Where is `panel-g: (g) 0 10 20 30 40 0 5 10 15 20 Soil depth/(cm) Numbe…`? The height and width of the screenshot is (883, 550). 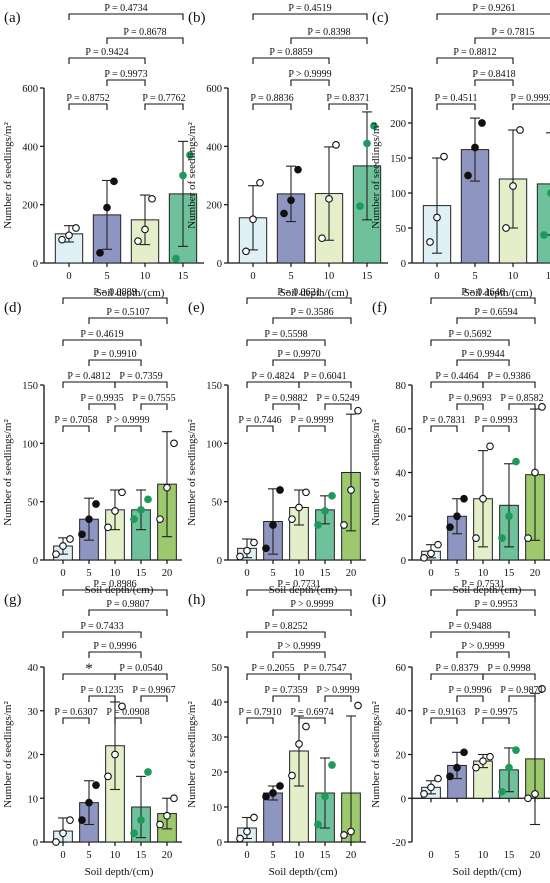 panel-g: (g) 0 10 20 30 40 0 5 10 15 20 Soil depth/(cm) Numbe… is located at coordinates (92, 728).